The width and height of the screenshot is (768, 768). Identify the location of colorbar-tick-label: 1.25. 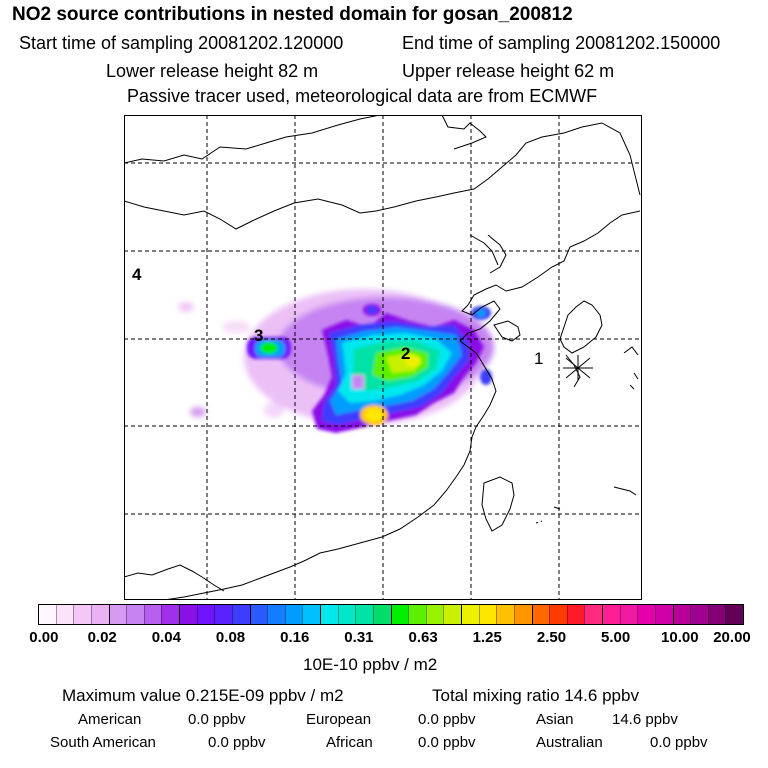
(487, 637).